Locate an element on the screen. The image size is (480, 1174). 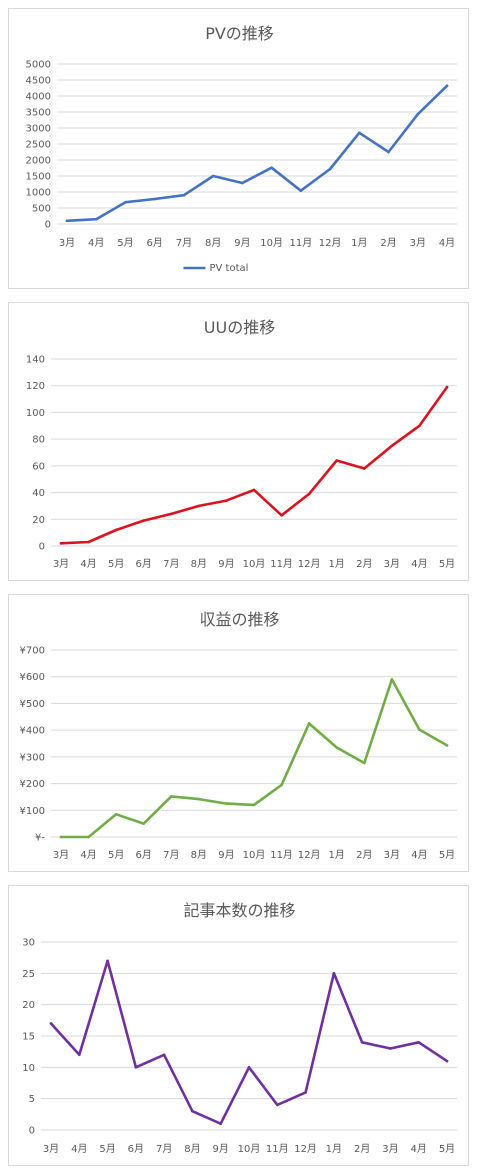
chart-title: PVの推移 is located at coordinates (239, 33).